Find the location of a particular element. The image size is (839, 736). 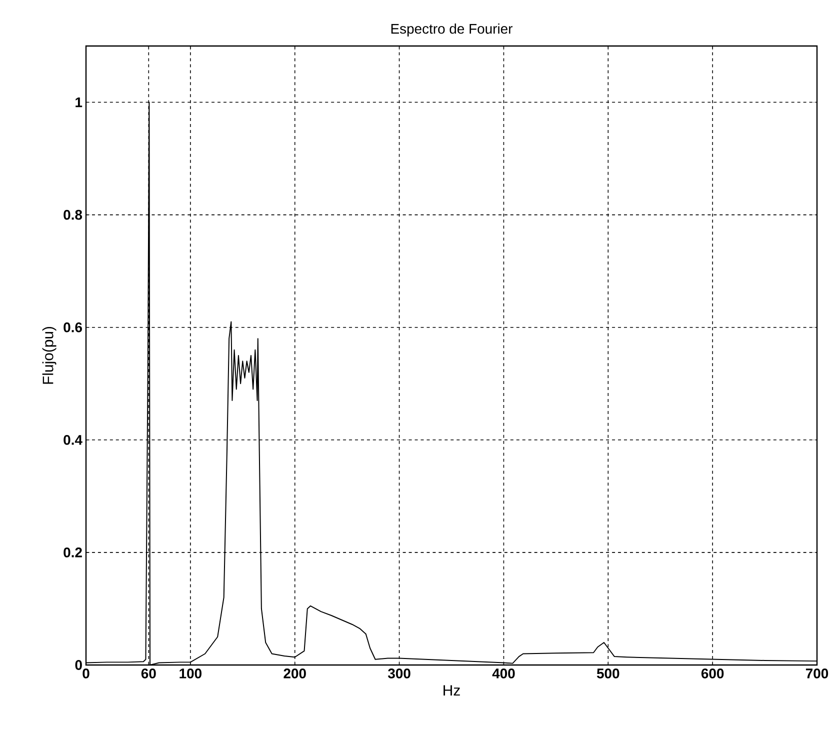

x-tick-label: 700 is located at coordinates (817, 673).